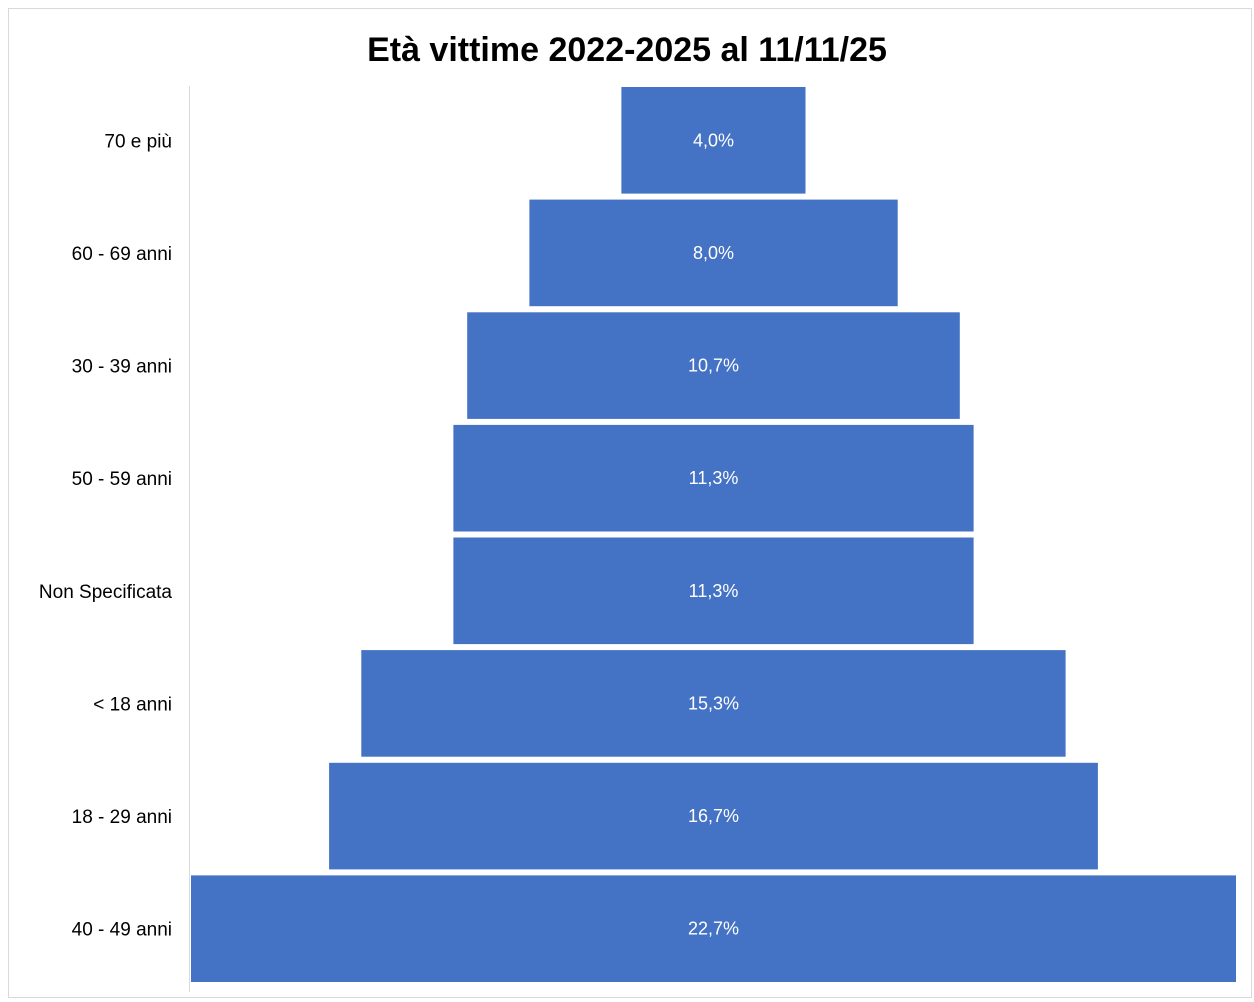  I want to click on category-tick-label: 70 e più, so click(138, 141).